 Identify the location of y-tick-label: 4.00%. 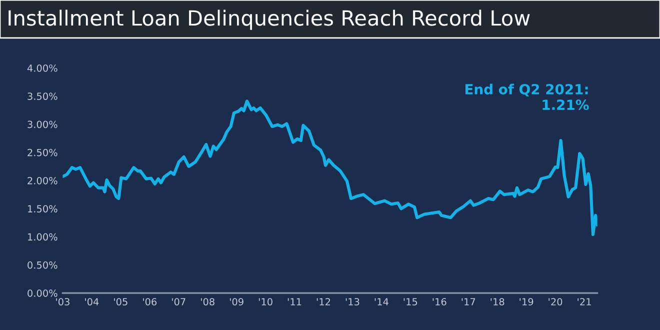
(42, 68).